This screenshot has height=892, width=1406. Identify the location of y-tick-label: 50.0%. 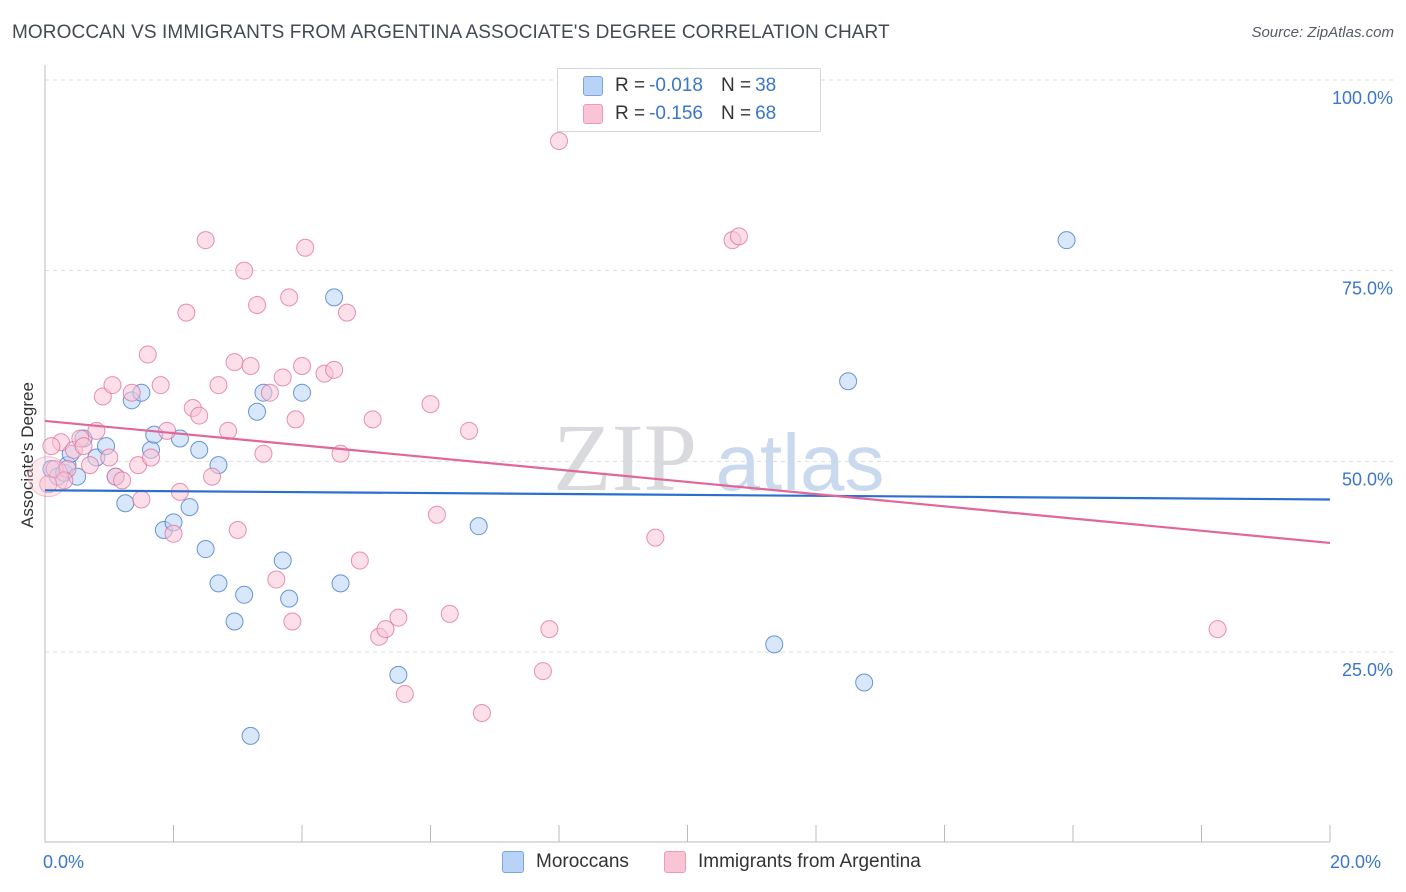
(1367, 479).